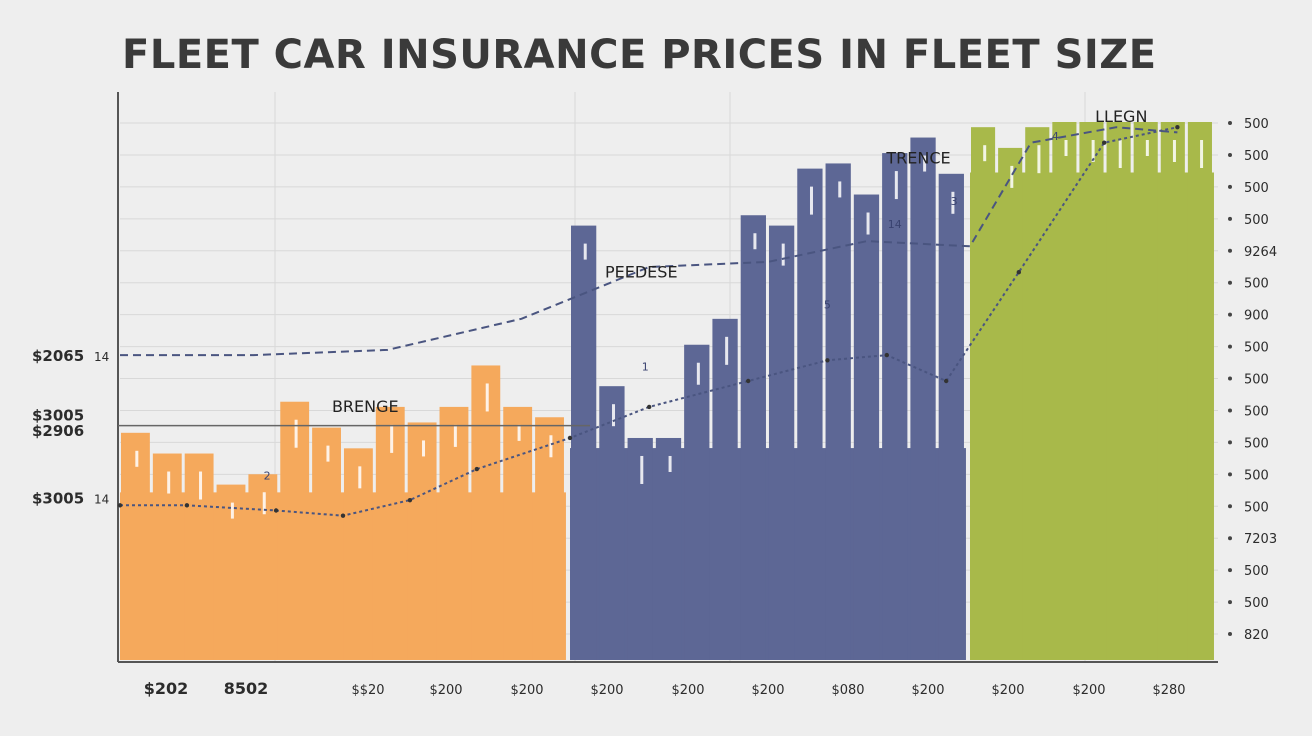 This screenshot has width=1312, height=736. What do you see at coordinates (847, 690) in the screenshot?
I see `x-tick-label: $080` at bounding box center [847, 690].